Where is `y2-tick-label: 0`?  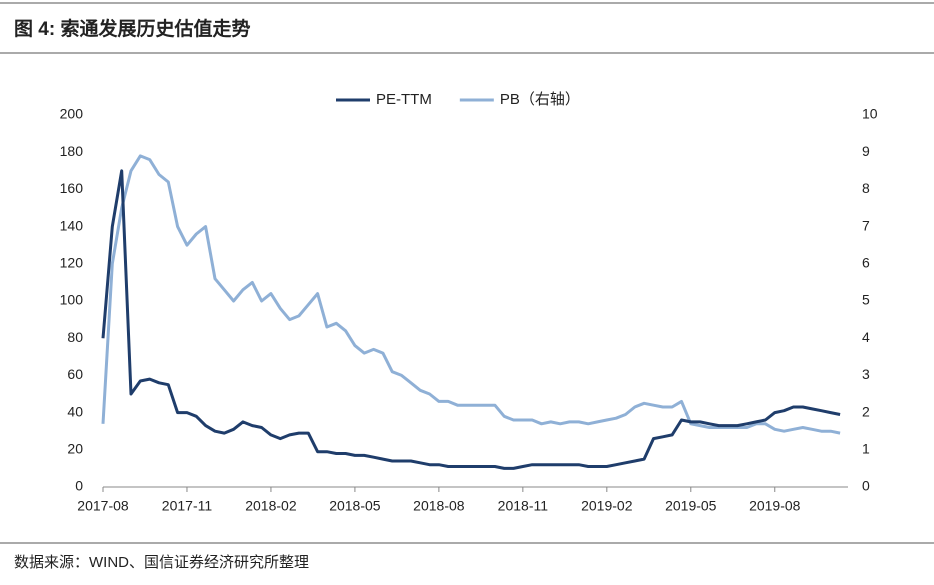 y2-tick-label: 0 is located at coordinates (866, 486).